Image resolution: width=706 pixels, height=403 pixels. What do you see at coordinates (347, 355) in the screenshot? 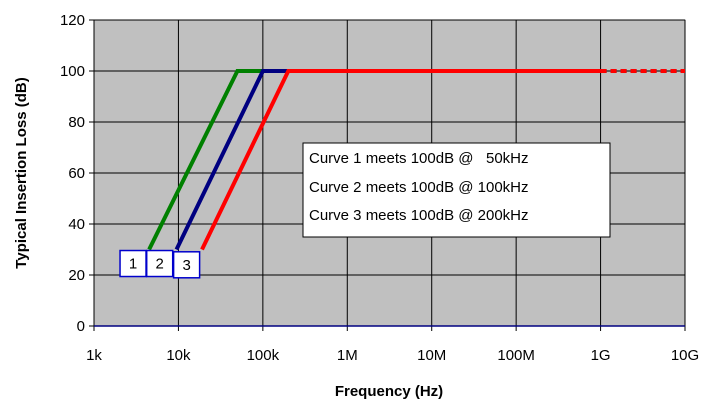
I see `x-tick-label: 1M` at bounding box center [347, 355].